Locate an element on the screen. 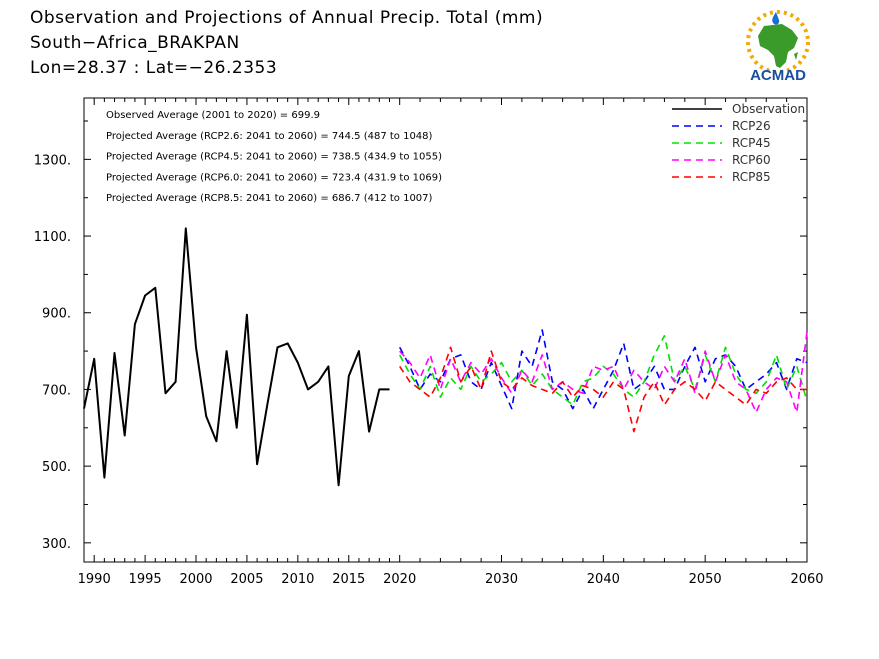  logo-text: ACMAD is located at coordinates (778, 75).